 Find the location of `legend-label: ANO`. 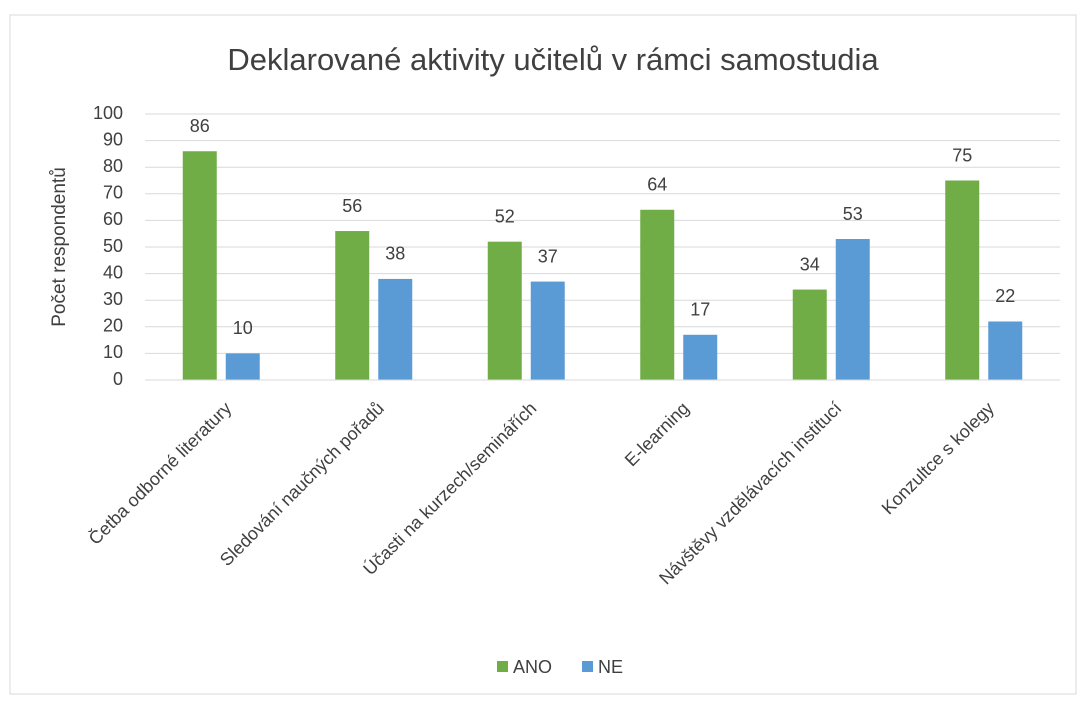

legend-label: ANO is located at coordinates (532, 667).